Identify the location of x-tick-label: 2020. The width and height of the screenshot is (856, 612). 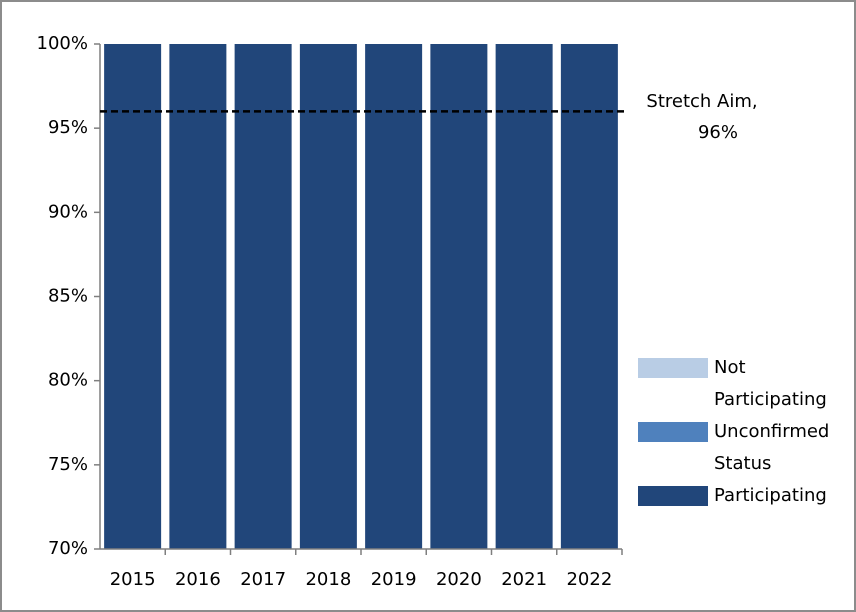
(459, 579).